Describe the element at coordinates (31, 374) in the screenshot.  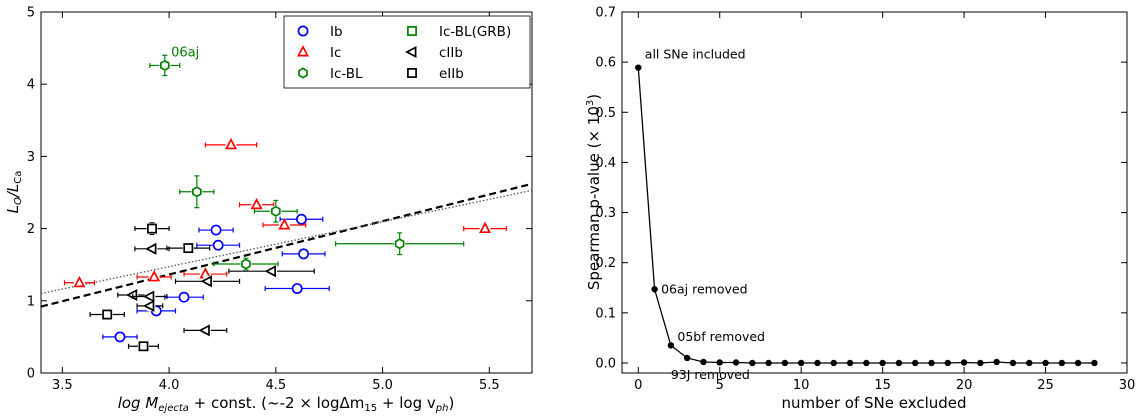
I see `left-y-tick-label: 0` at that location.